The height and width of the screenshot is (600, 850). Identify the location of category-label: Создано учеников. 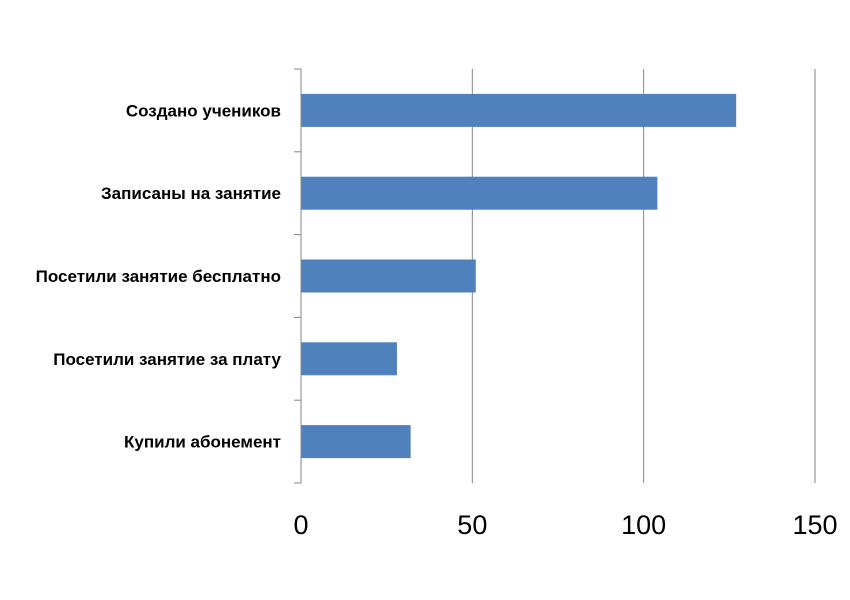
(203, 110).